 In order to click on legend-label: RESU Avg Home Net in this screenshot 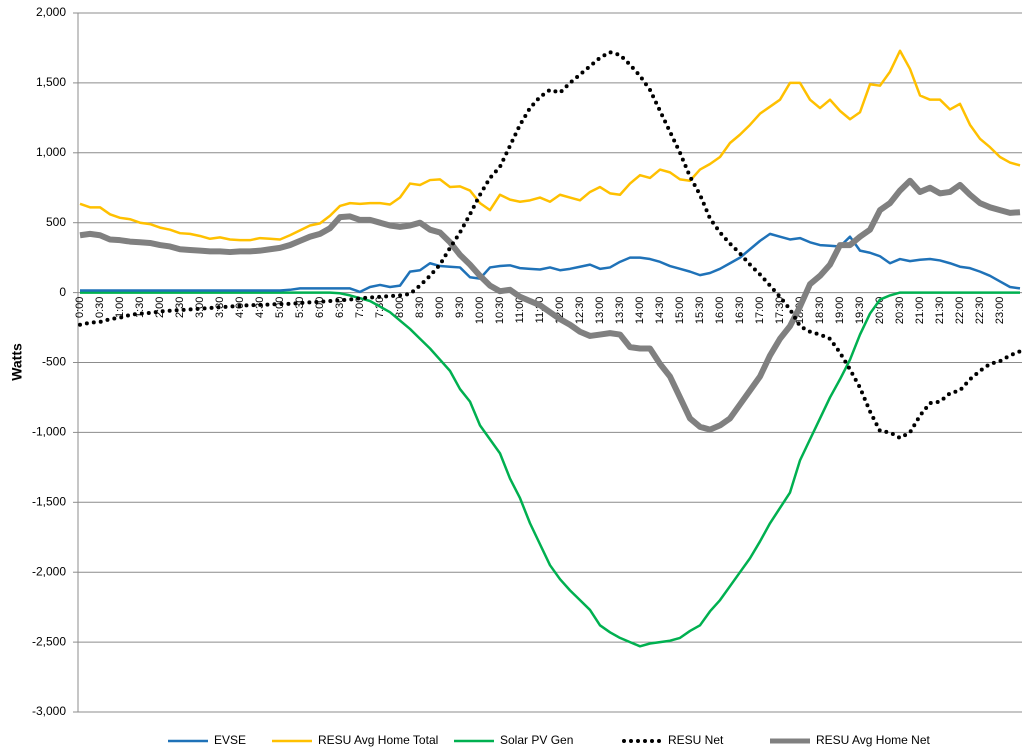, I will do `click(873, 740)`.